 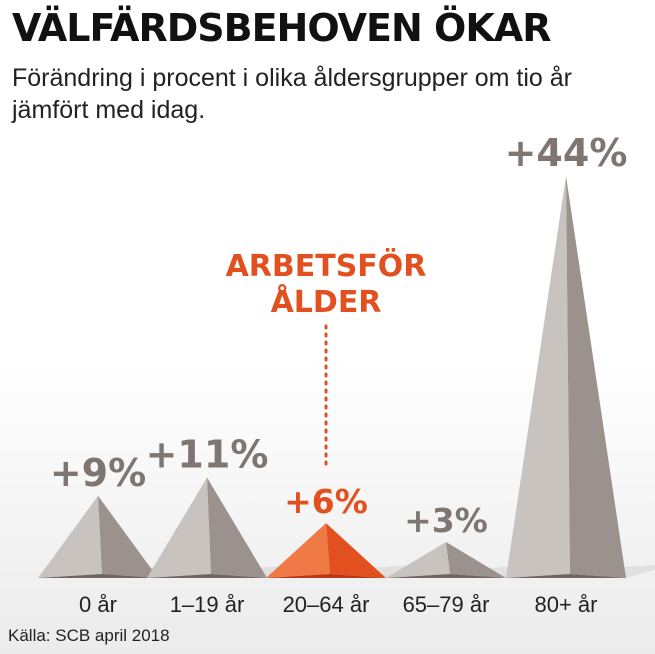 I want to click on value-label: +3%, so click(x=446, y=520).